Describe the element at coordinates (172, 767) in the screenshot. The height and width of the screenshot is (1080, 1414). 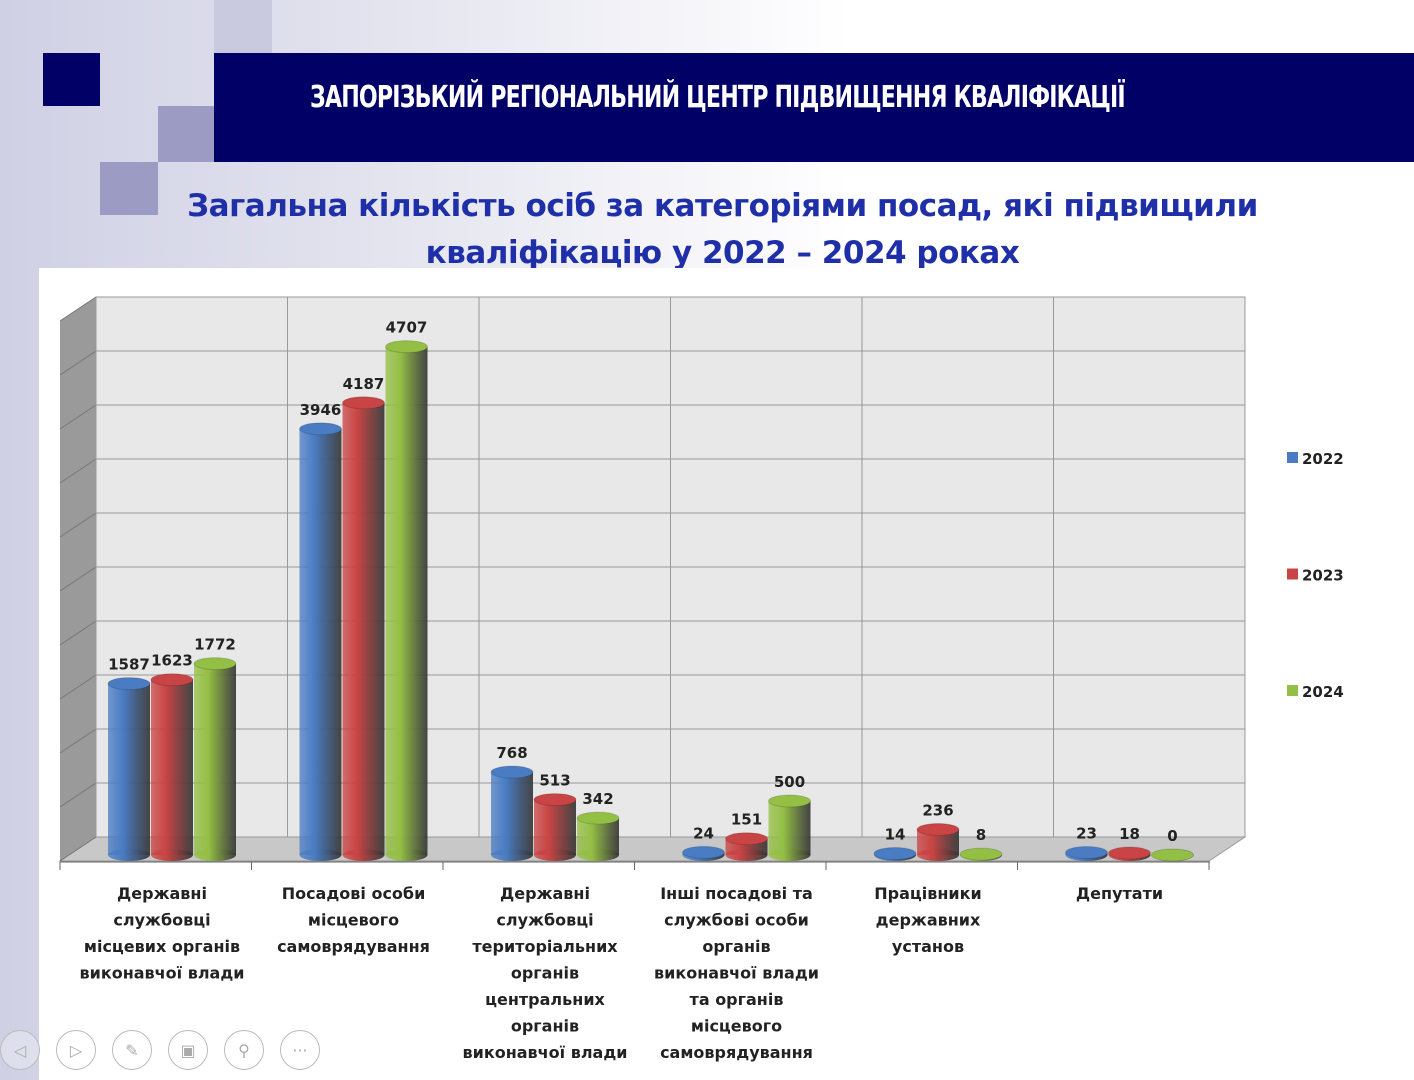
I see `bar-2023` at that location.